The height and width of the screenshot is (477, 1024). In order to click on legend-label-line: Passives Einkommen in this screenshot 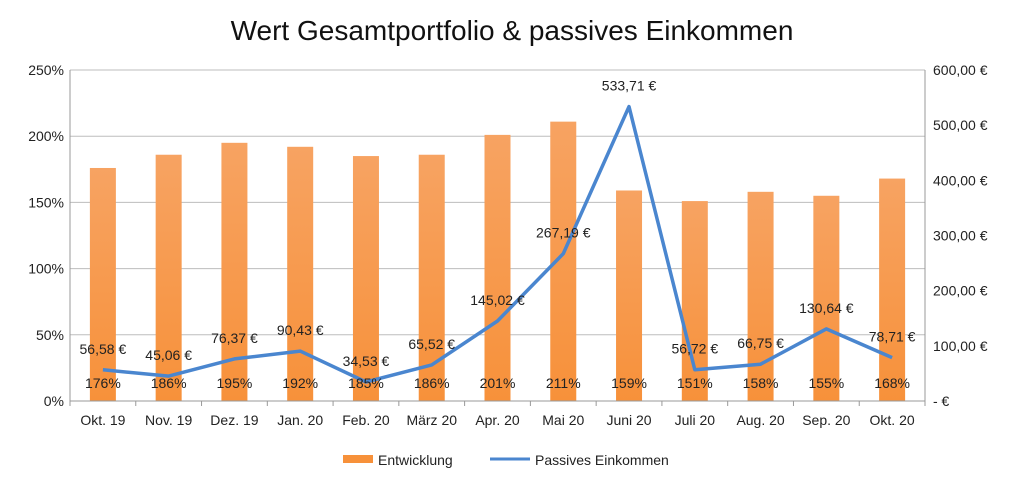, I will do `click(602, 460)`.